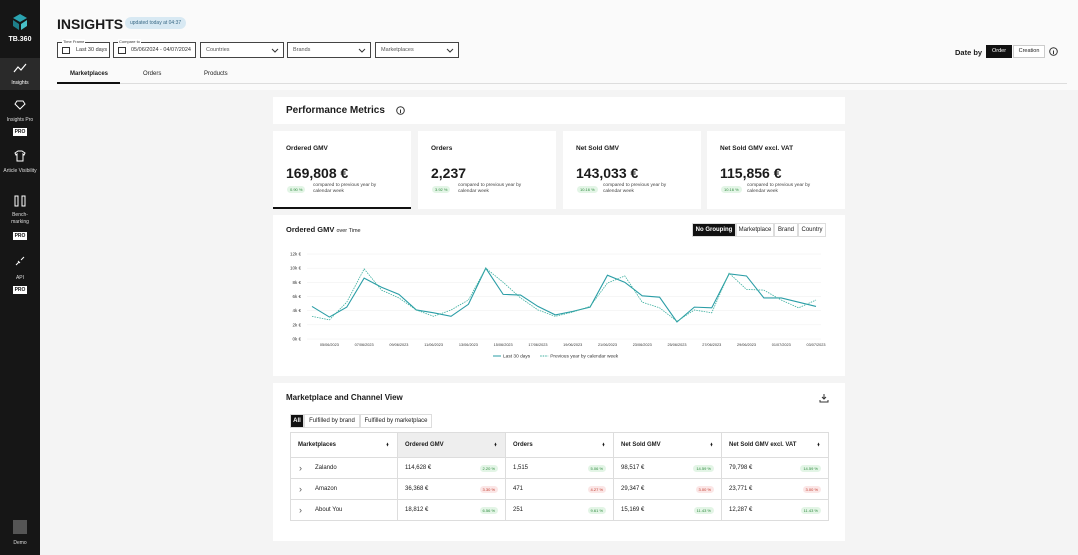  What do you see at coordinates (452, 510) in the screenshot?
I see `table-cell: 18,812 € 6.56 %` at bounding box center [452, 510].